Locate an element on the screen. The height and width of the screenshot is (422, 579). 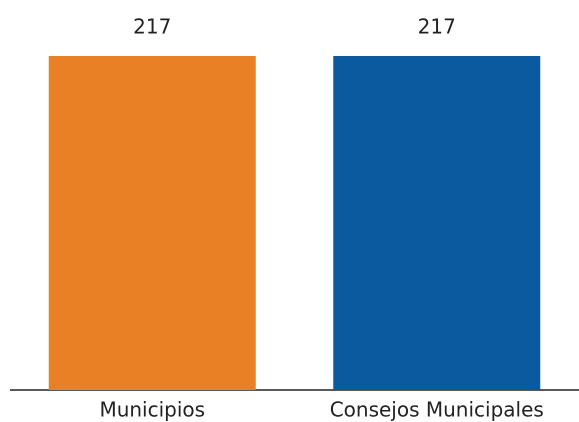
x-tick-label: Municipios is located at coordinates (152, 410).